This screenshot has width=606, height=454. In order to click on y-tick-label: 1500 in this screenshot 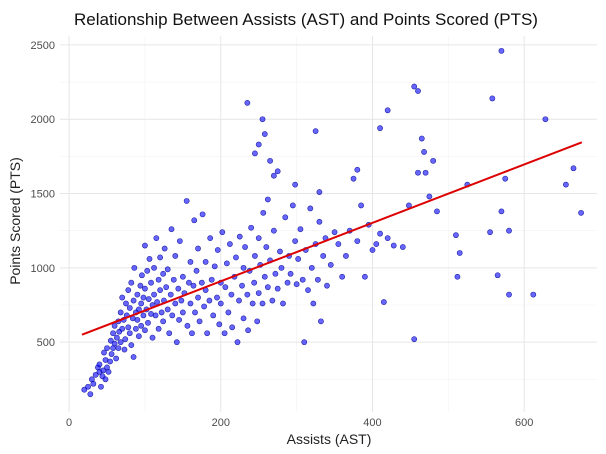, I will do `click(43, 195)`.